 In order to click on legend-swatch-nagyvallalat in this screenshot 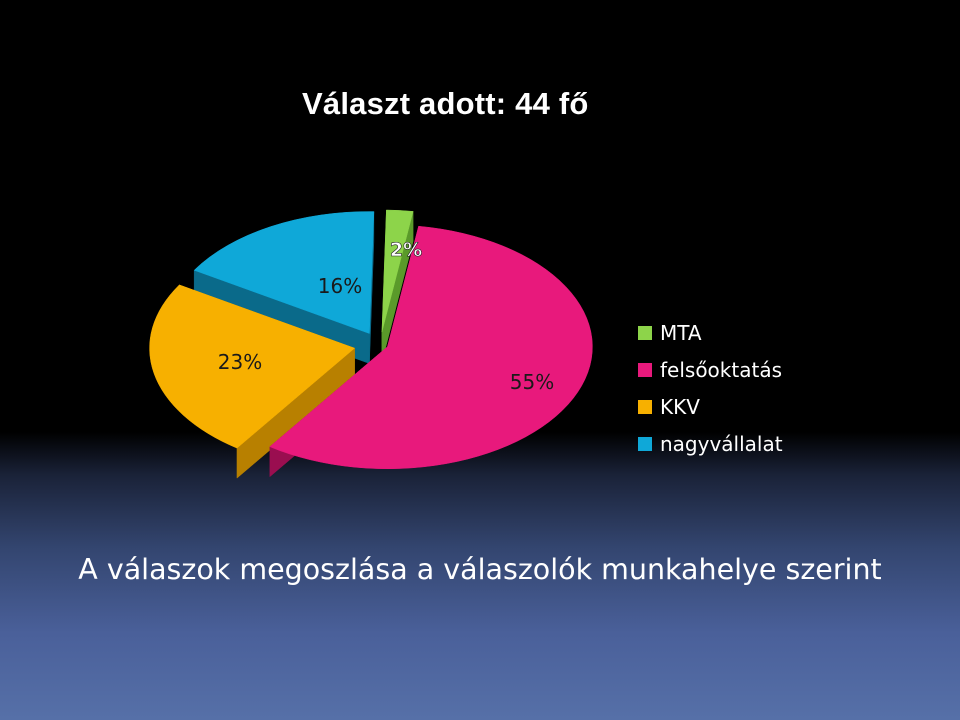, I will do `click(645, 443)`.